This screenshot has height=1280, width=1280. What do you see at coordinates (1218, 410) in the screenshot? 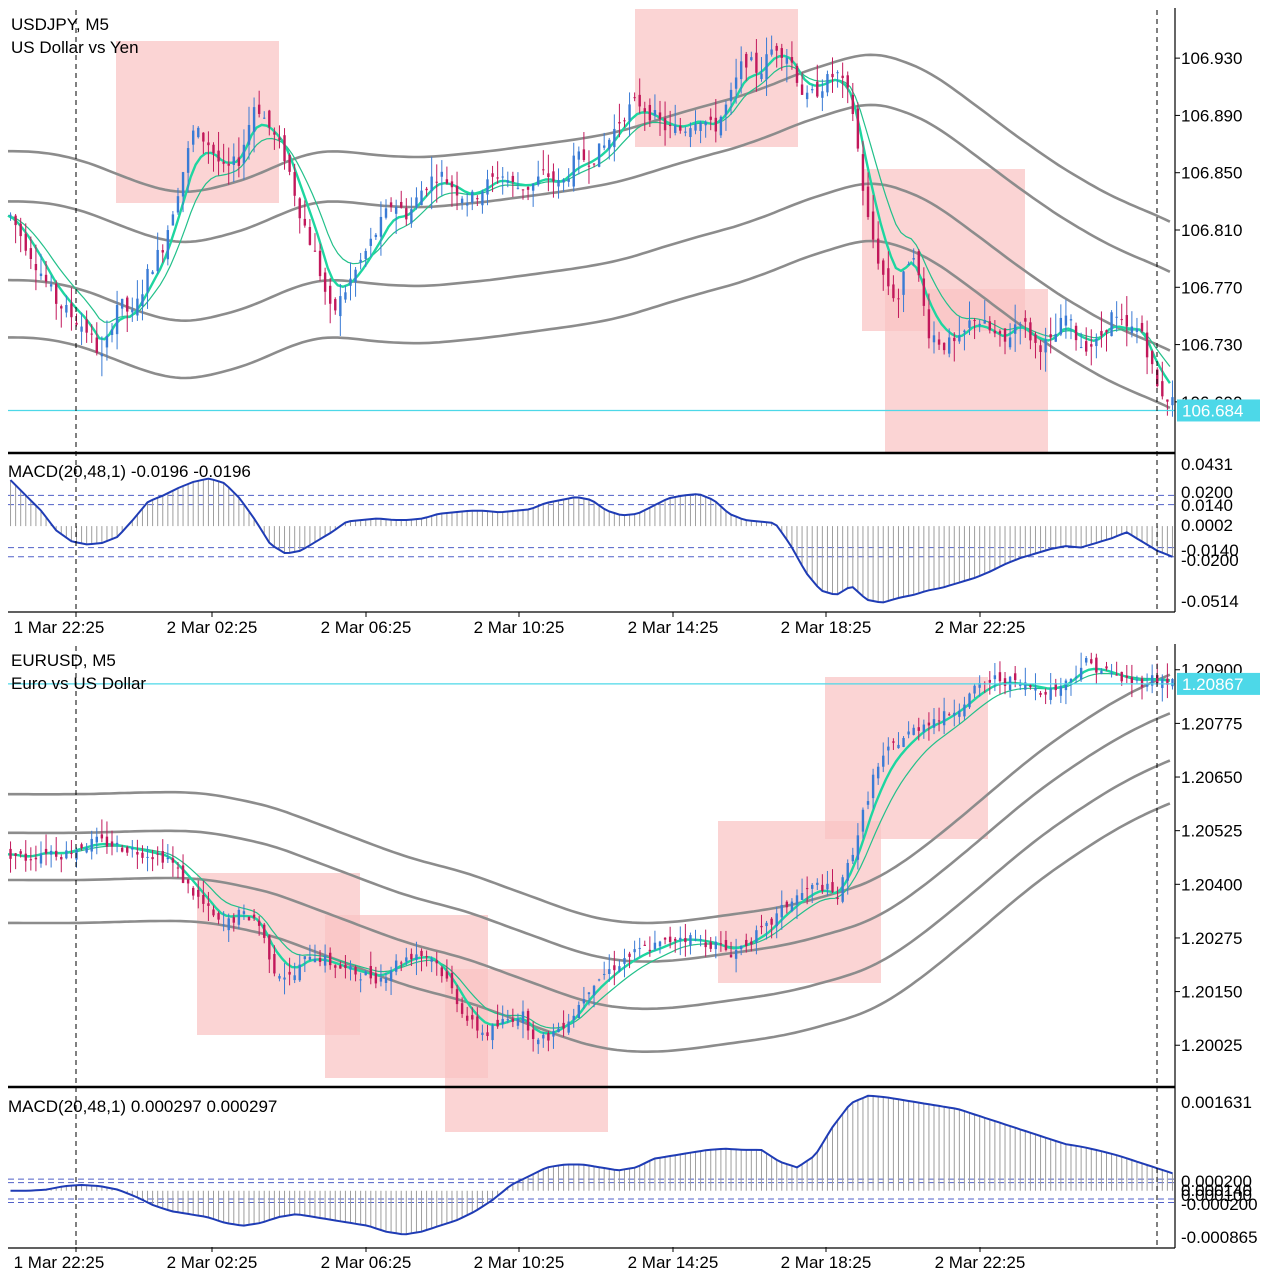
I see `usdjpy-current-price-tag` at bounding box center [1218, 410].